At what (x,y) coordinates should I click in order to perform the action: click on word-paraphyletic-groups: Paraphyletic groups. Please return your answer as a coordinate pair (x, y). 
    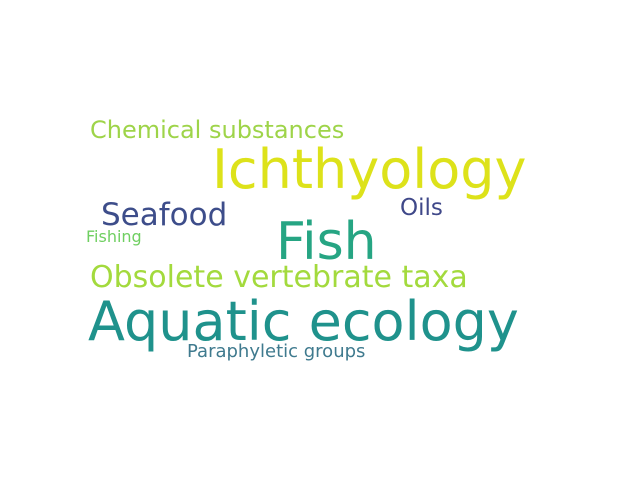
    Looking at the image, I should click on (276, 351).